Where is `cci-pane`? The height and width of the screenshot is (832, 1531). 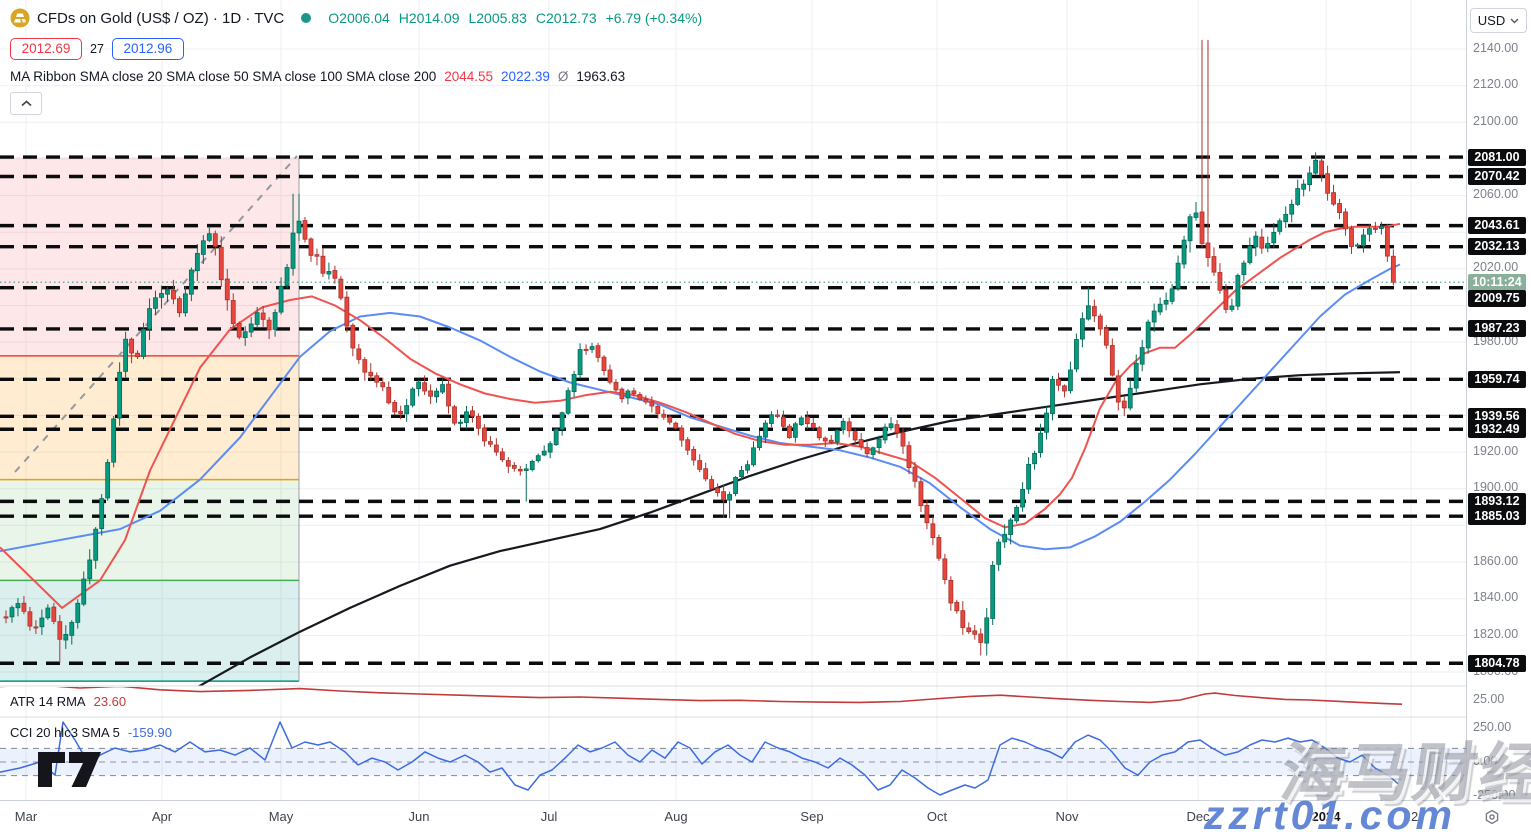
cci-pane is located at coordinates (733, 758).